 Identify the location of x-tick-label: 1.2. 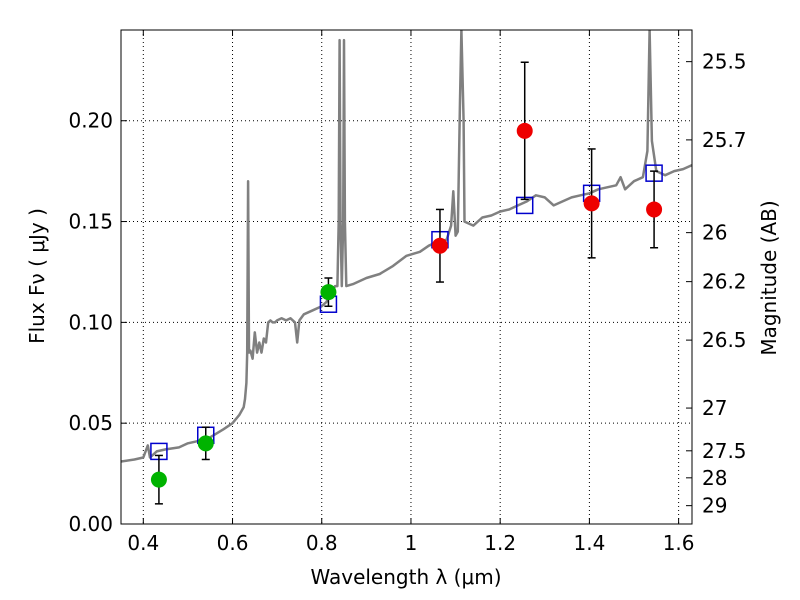
(500, 543).